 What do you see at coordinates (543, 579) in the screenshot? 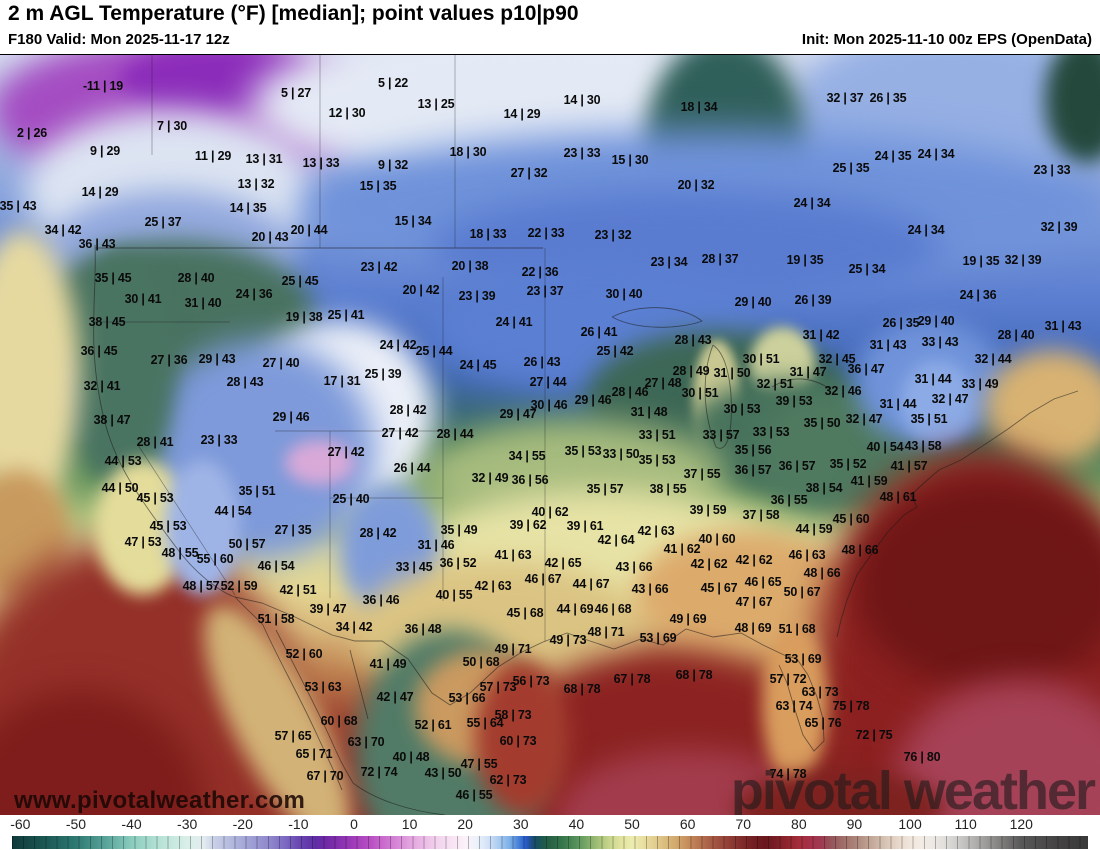
I see `point-value: 46 | 67` at bounding box center [543, 579].